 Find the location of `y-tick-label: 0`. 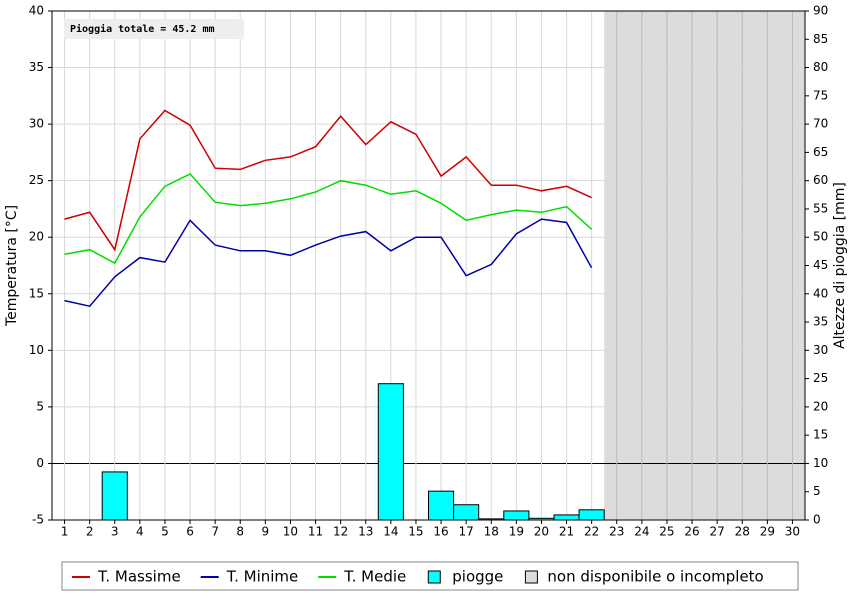

y-tick-label: 0 is located at coordinates (40, 463).